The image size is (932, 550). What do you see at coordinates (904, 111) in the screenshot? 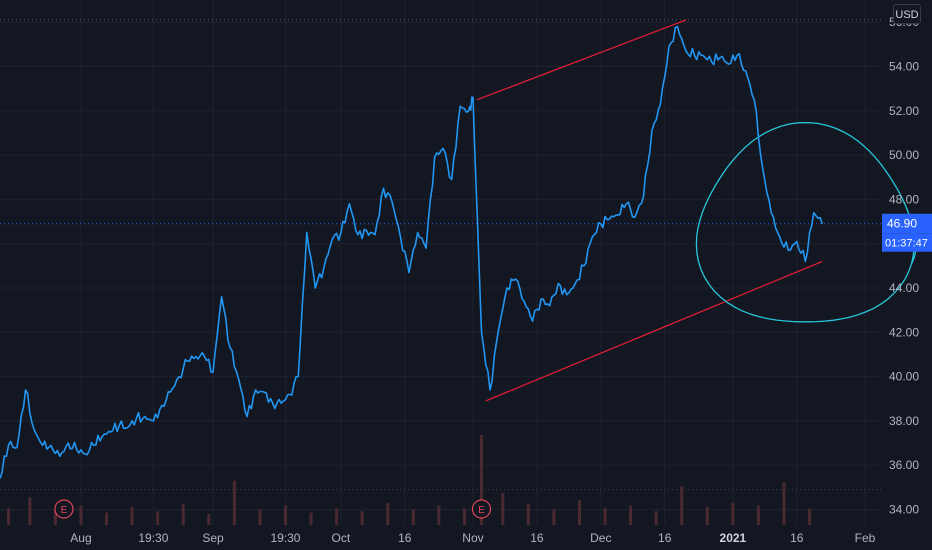
I see `y-tick-label: 52.00` at bounding box center [904, 111].